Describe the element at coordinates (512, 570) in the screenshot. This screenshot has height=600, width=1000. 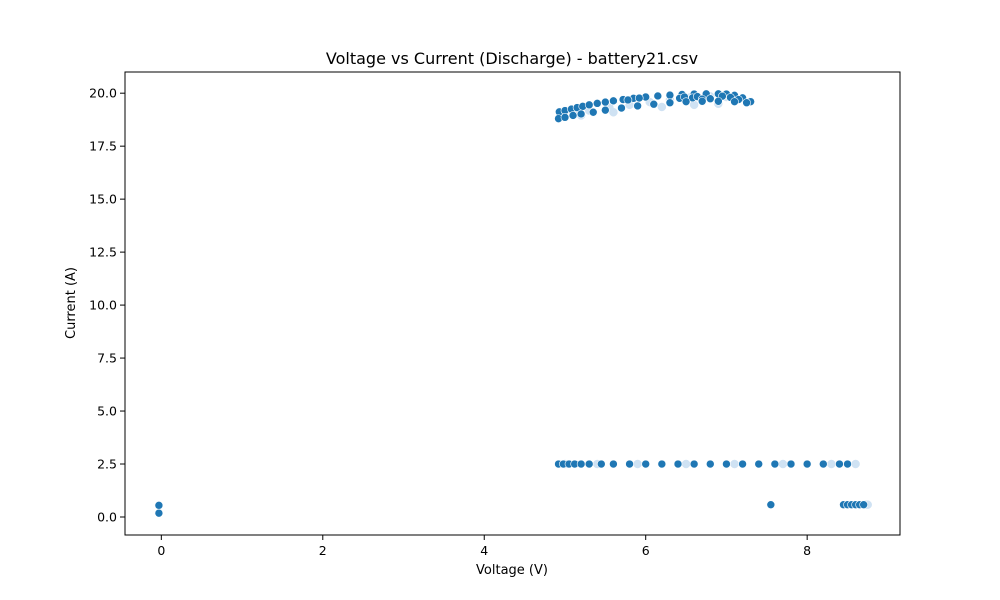
I see `x-axis-label: Voltage (V)` at that location.